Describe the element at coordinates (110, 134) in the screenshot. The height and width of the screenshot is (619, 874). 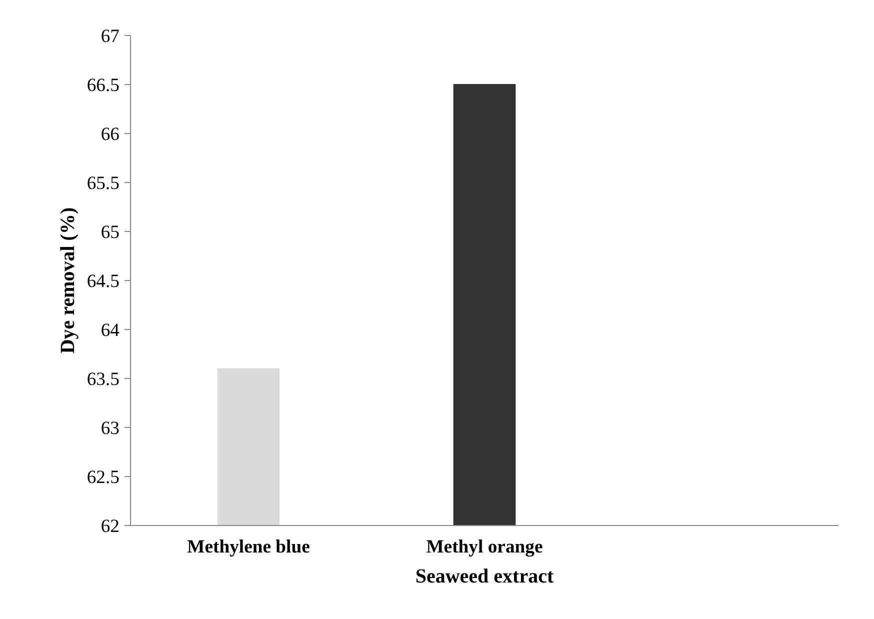
I see `y-tick-label: 66` at that location.